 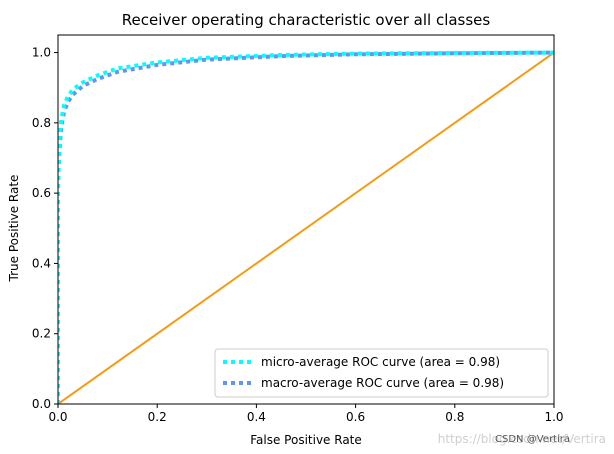 I want to click on x-tick-label: 0.6, so click(x=355, y=417).